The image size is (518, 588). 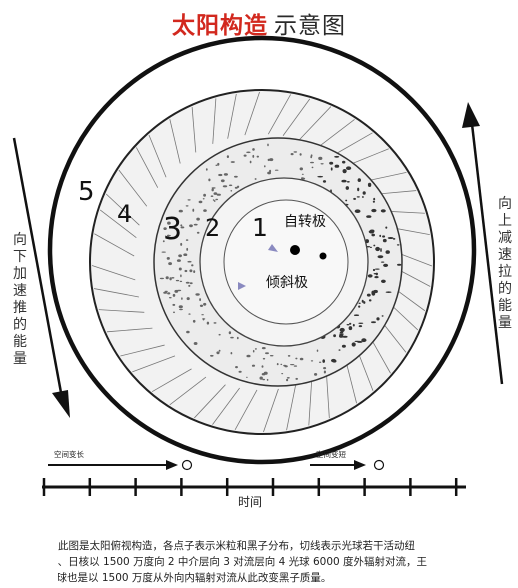 I want to click on up-arrow-shaft, so click(x=487, y=254).